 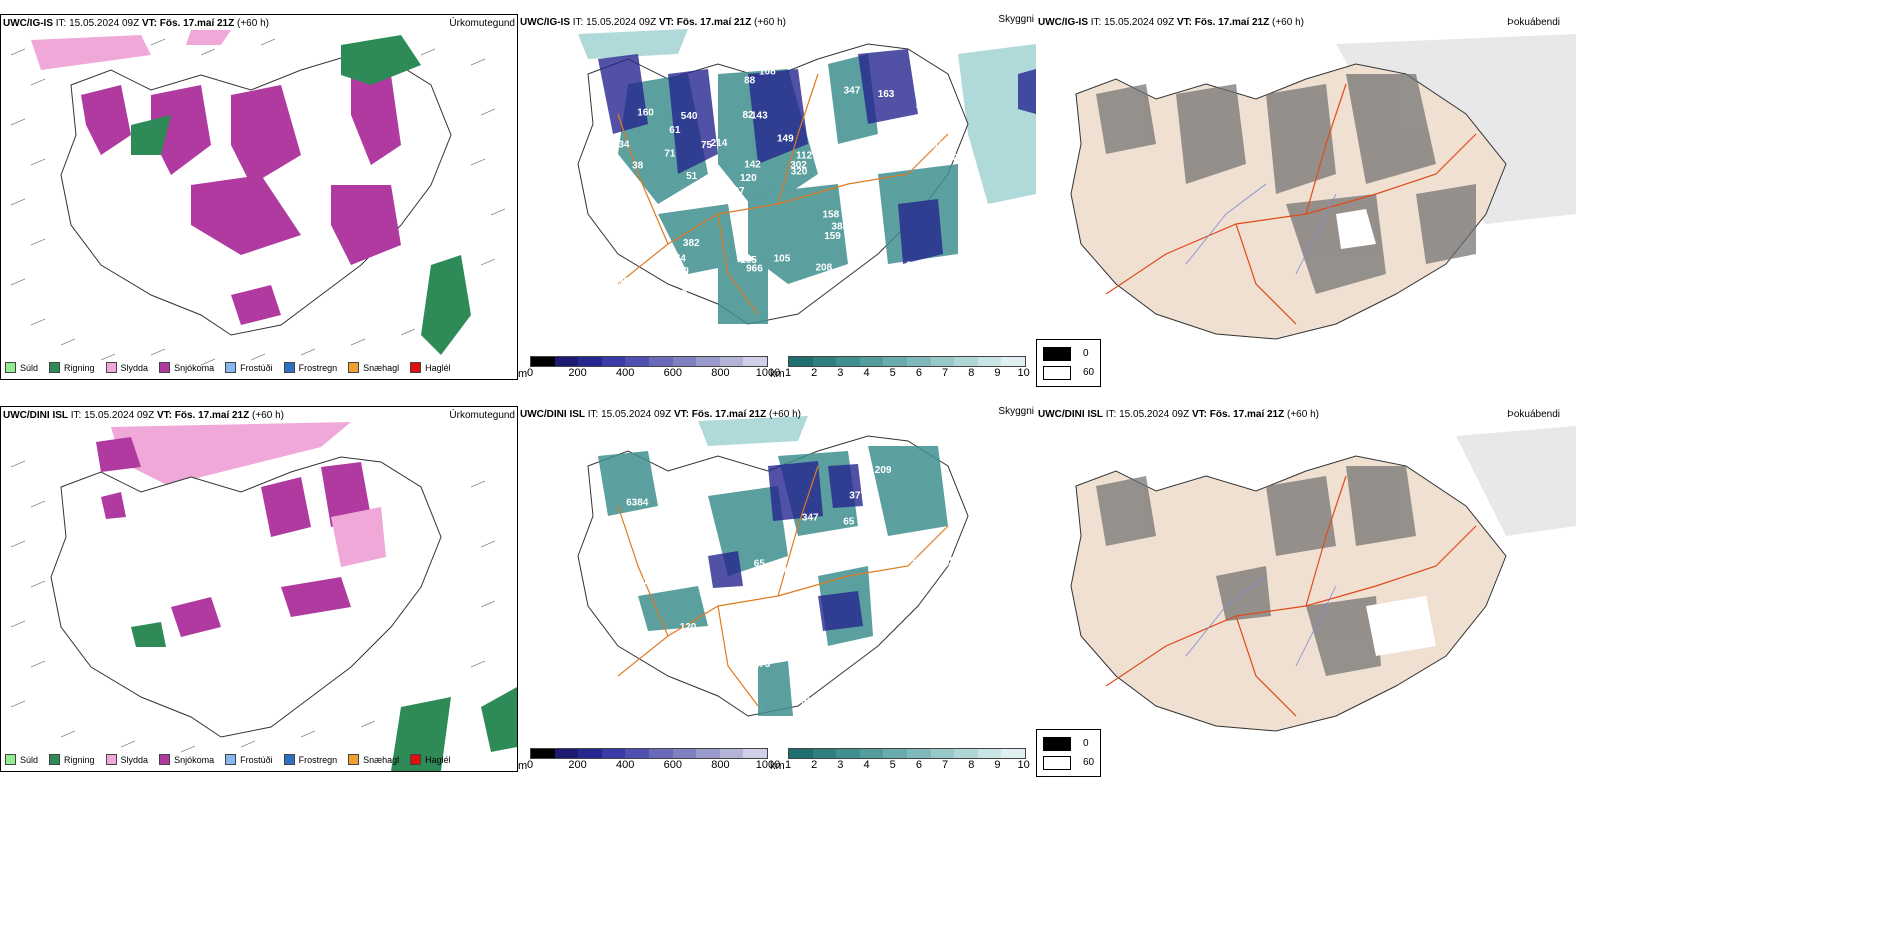 I want to click on visibility-value: 119, so click(x=853, y=213).